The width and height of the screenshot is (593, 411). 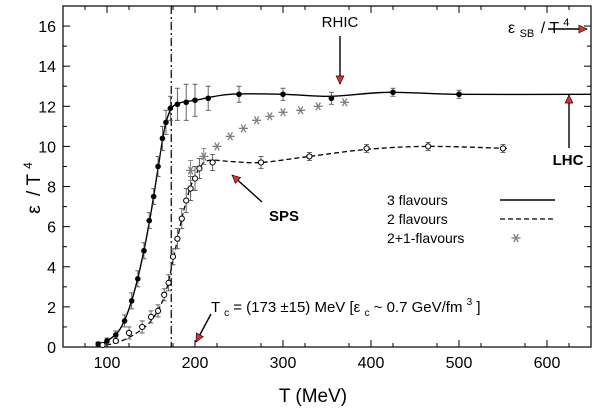 I want to click on x-tick-label: 200, so click(x=195, y=363).